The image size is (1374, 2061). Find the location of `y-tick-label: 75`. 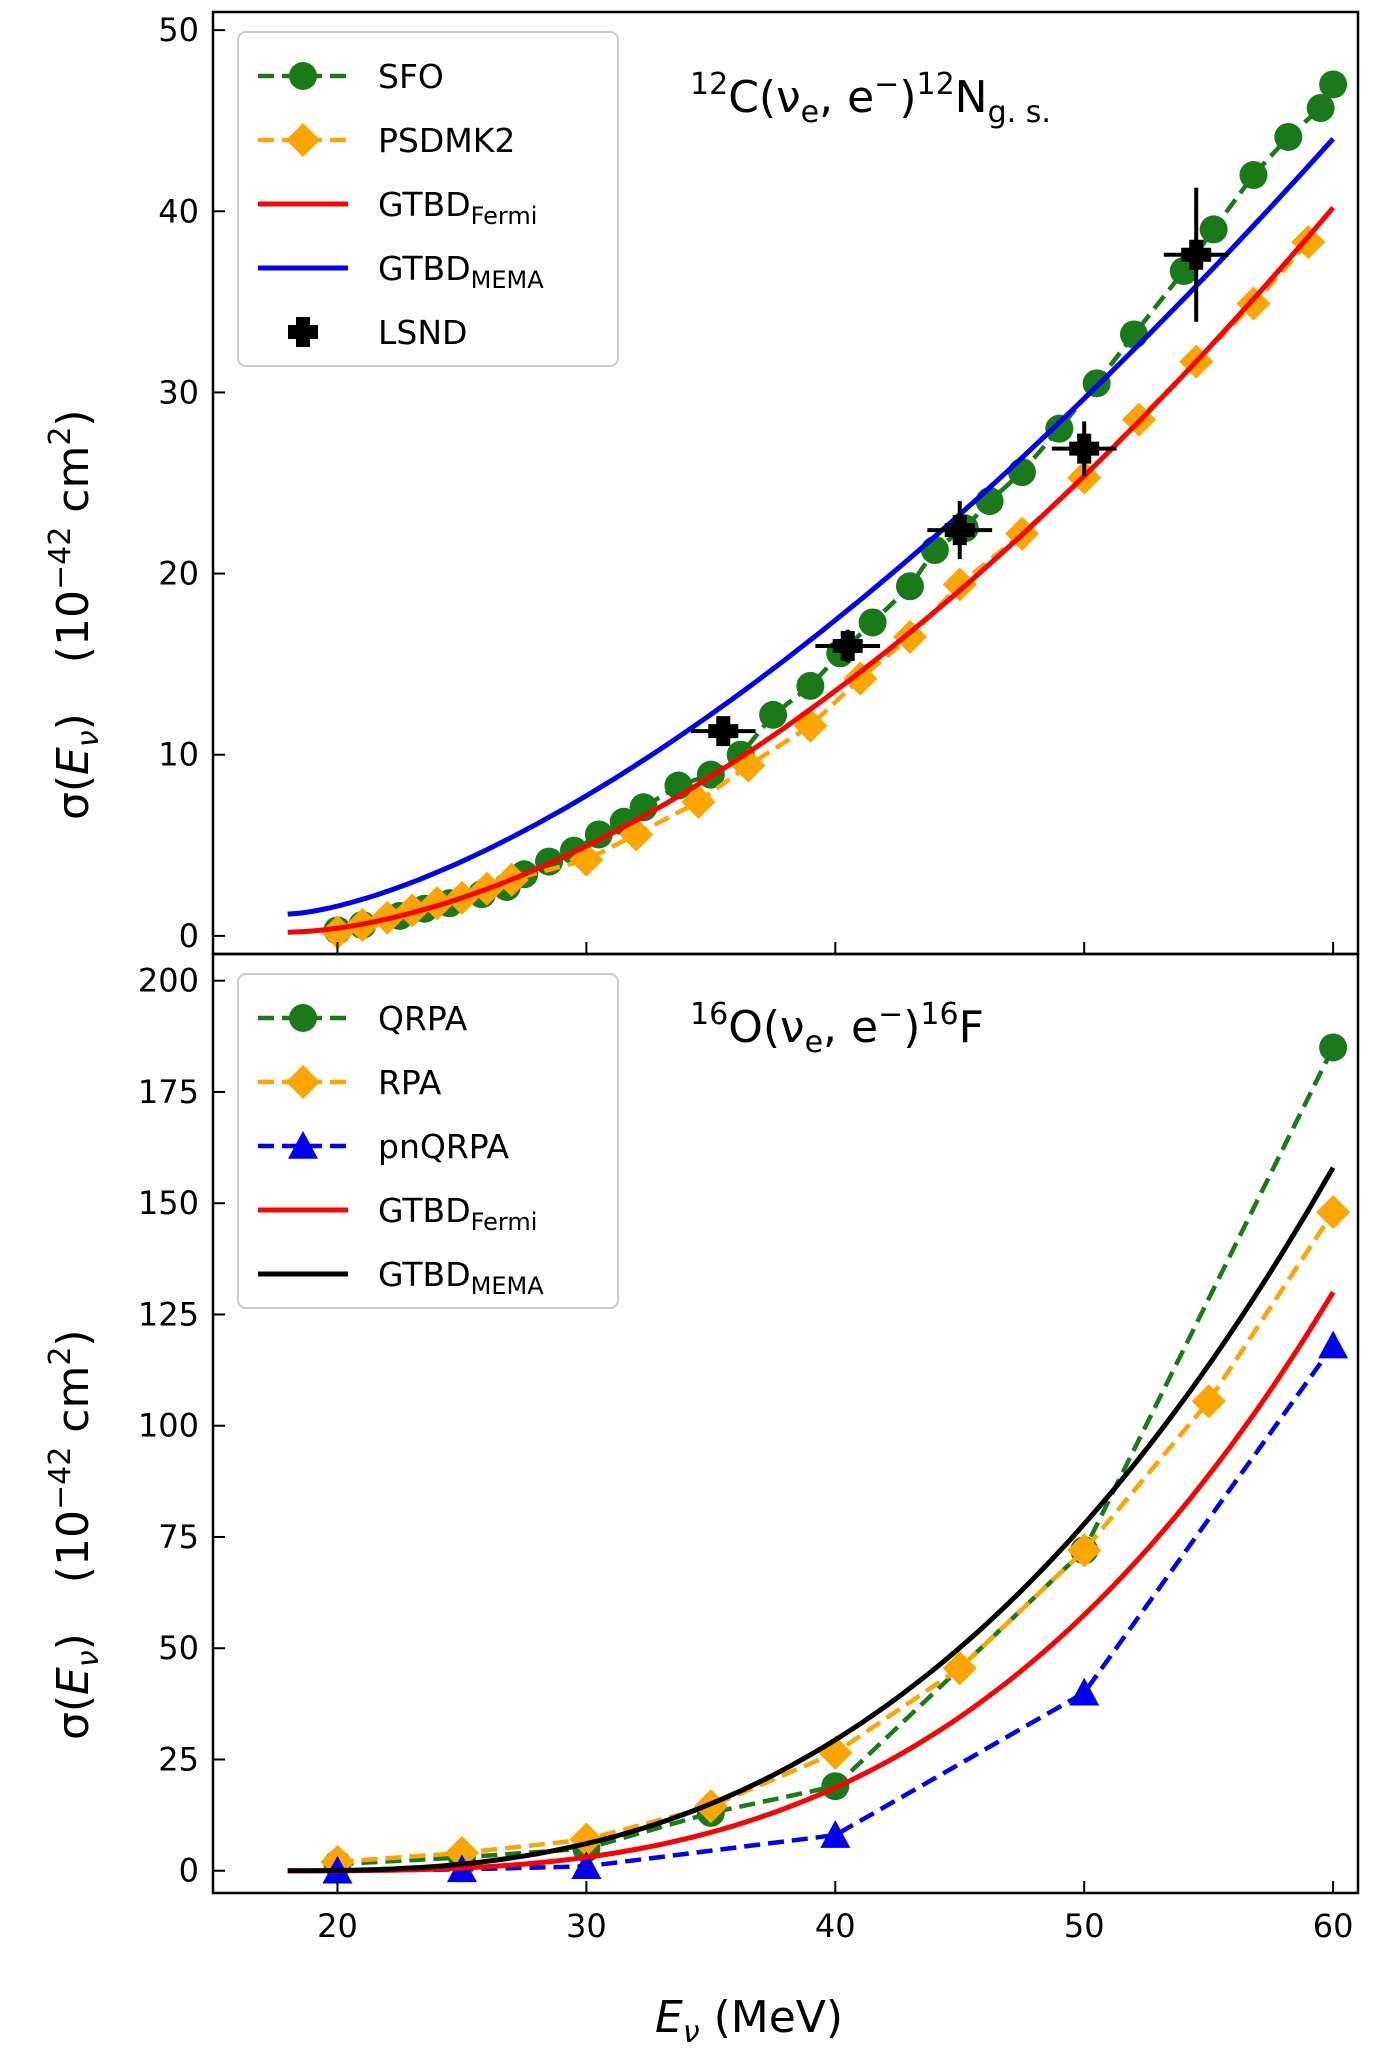

y-tick-label: 75 is located at coordinates (178, 1537).